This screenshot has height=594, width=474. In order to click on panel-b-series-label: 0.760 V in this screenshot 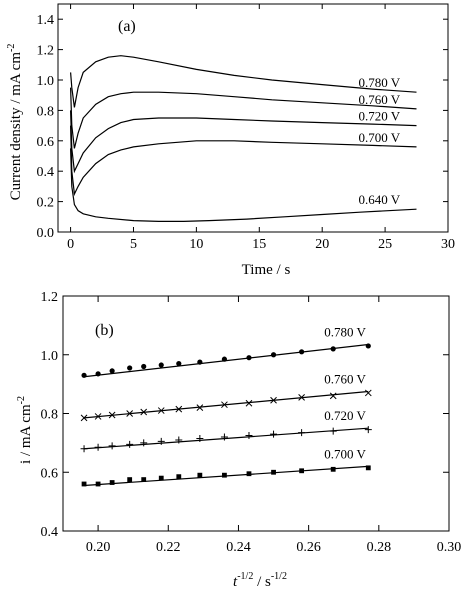, I will do `click(345, 378)`.